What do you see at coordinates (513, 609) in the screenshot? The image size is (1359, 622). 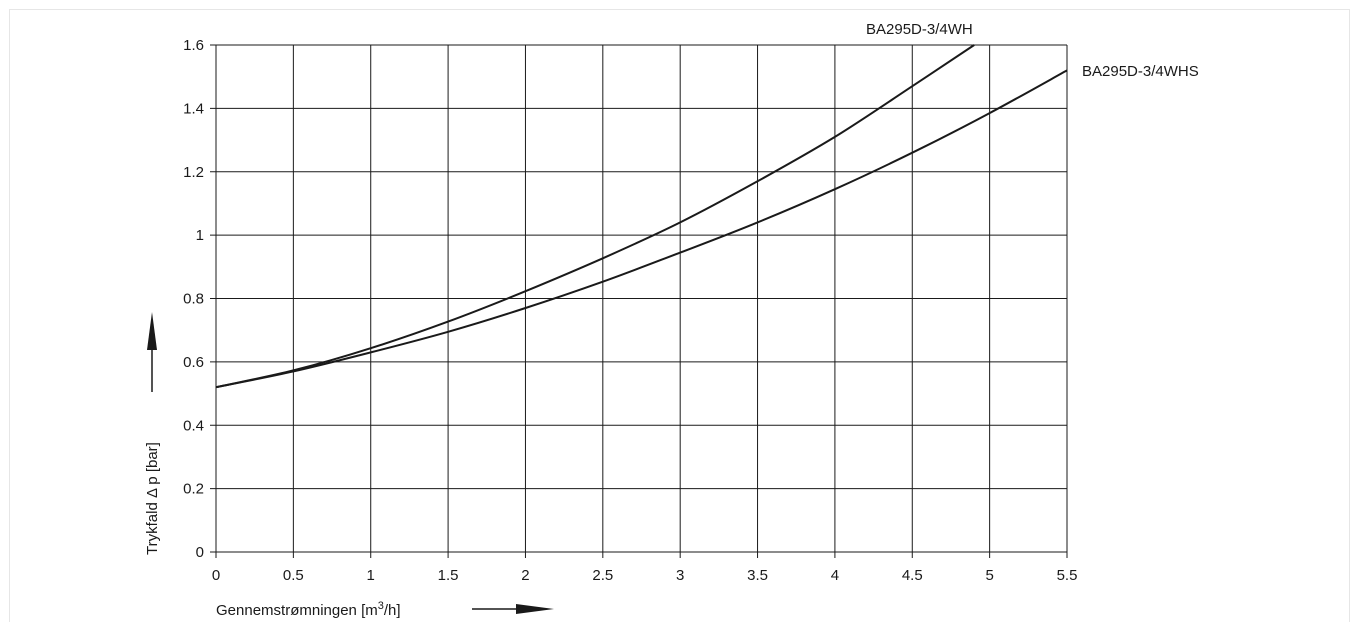 I see `x-axis-arrow` at bounding box center [513, 609].